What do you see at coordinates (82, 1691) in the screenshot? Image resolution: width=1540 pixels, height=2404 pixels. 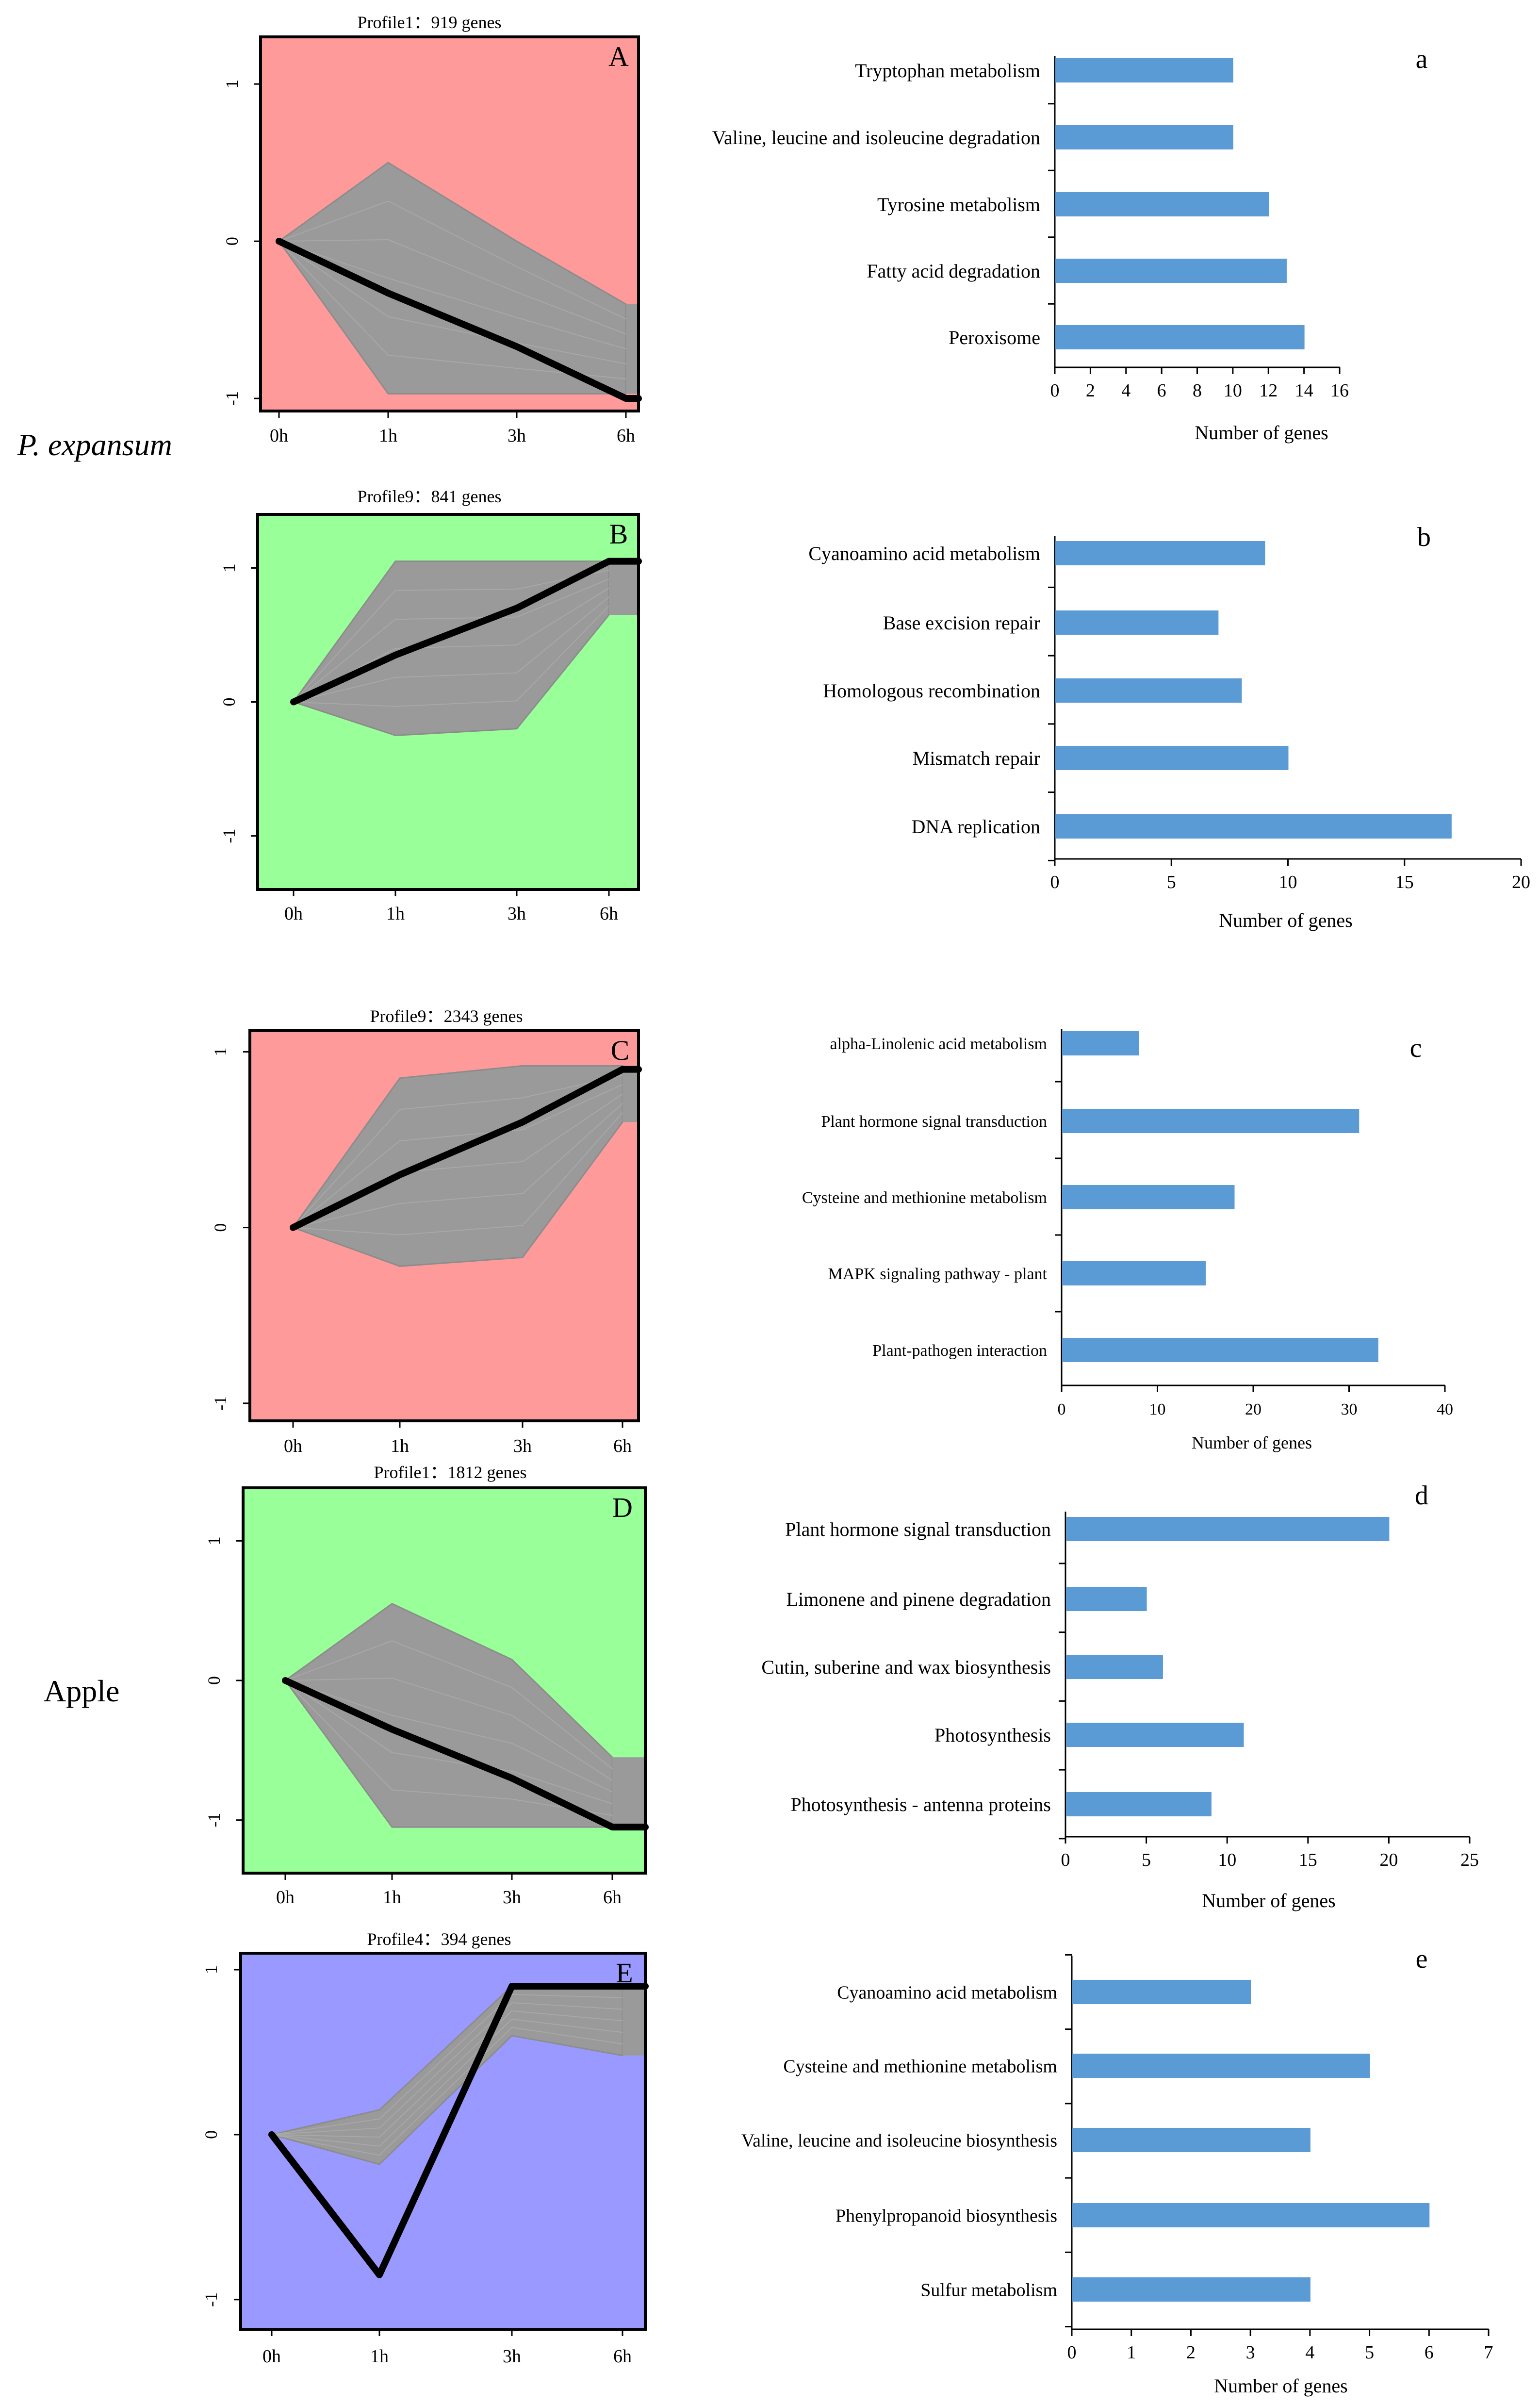 I see `species-label-bottom: Apple` at bounding box center [82, 1691].